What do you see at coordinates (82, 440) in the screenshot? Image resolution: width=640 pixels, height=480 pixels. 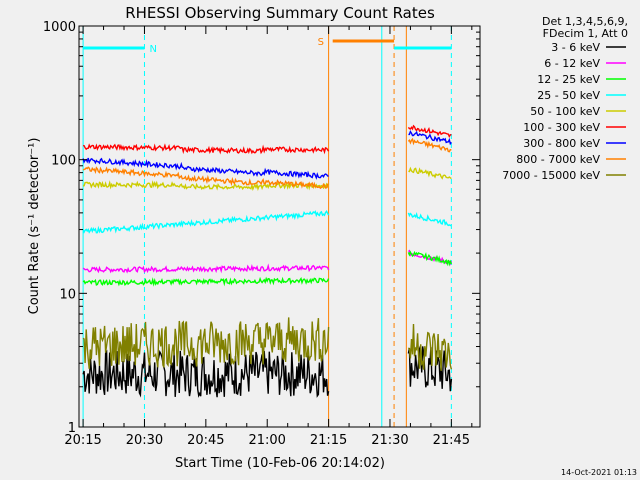 I see `x-tick-label: 20:15` at bounding box center [82, 440].